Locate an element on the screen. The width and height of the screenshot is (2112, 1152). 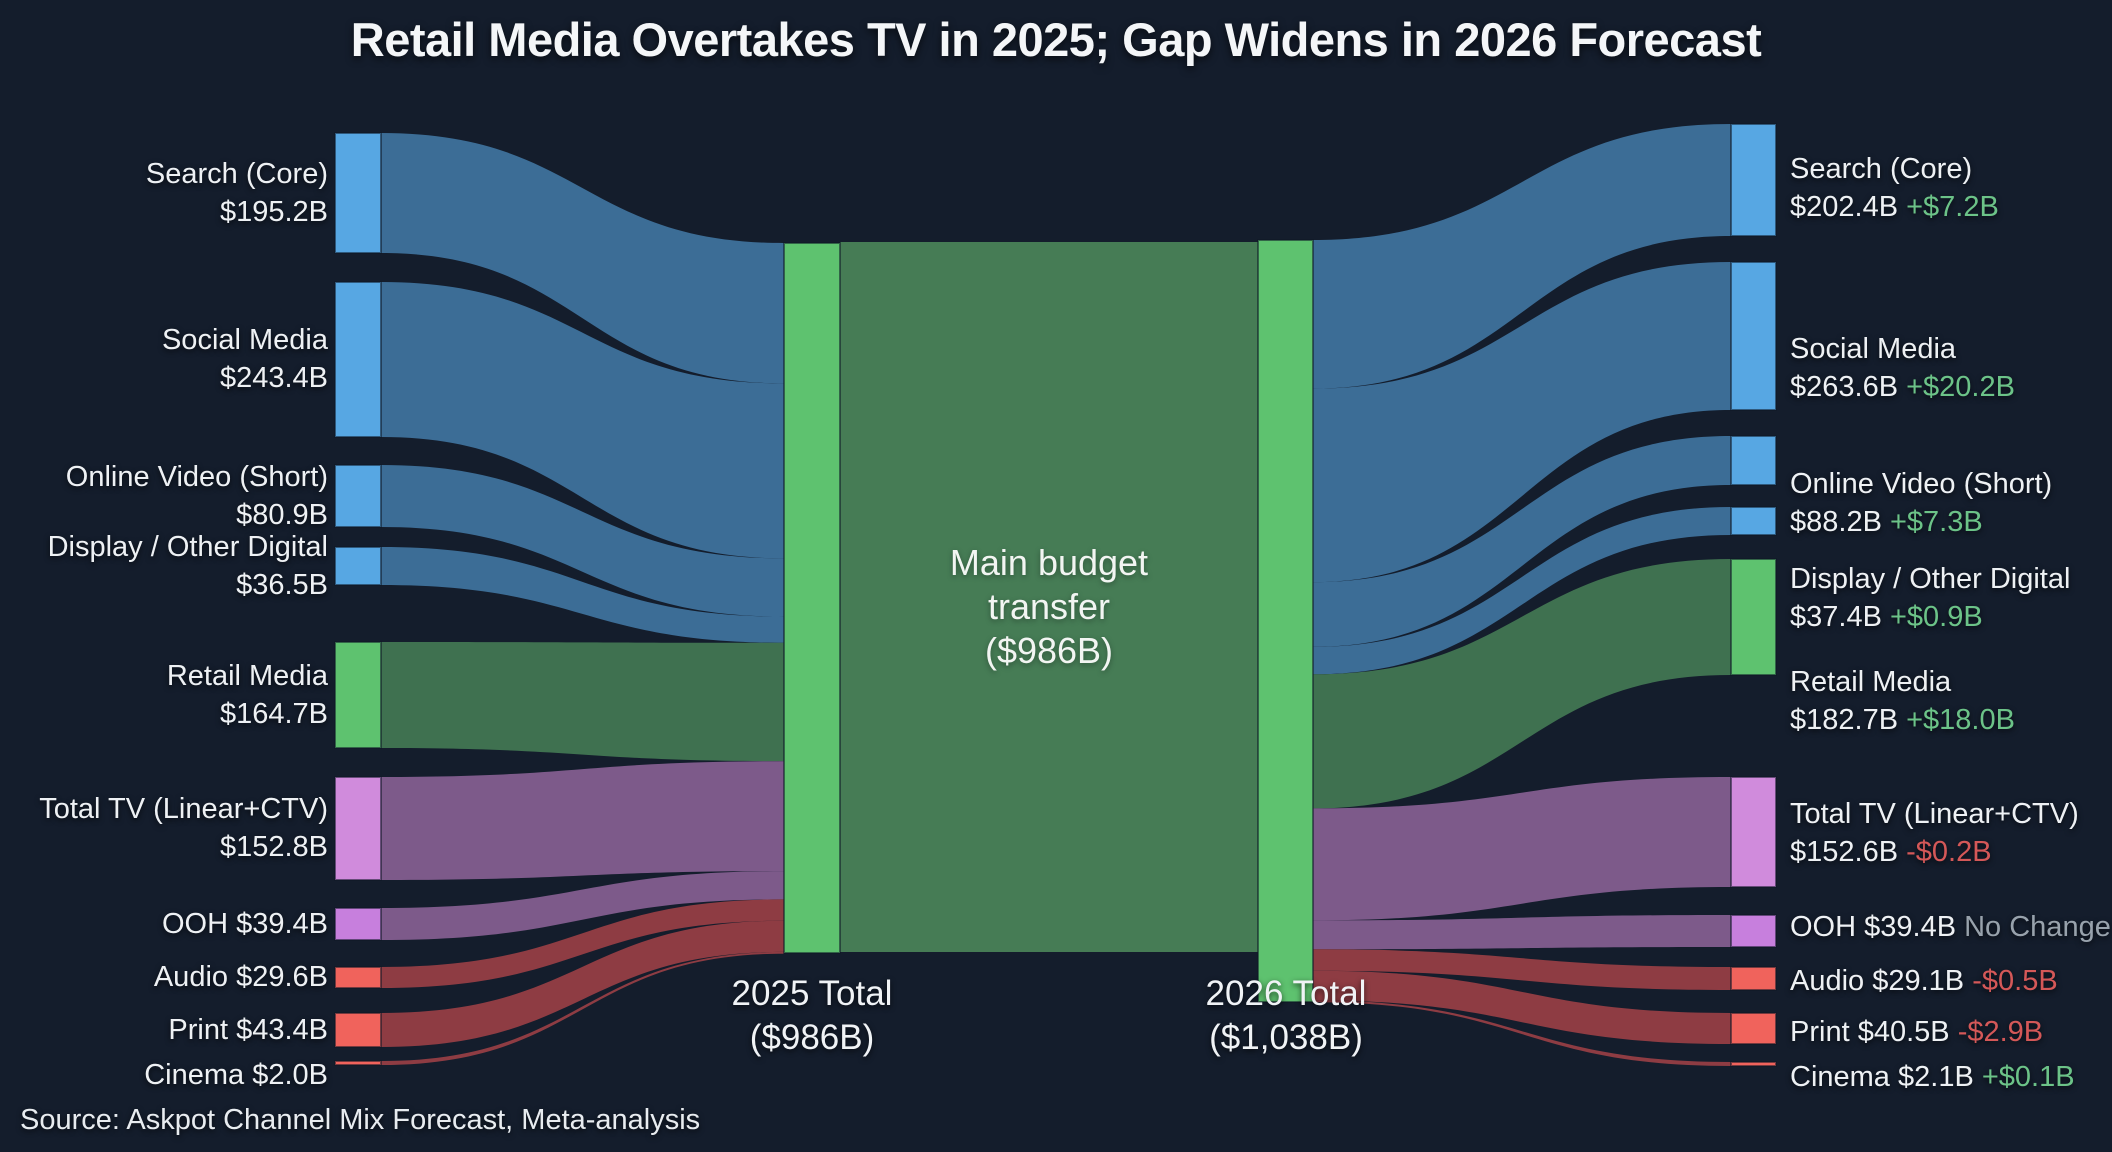
flow-2025-print is located at coordinates (582, 983).